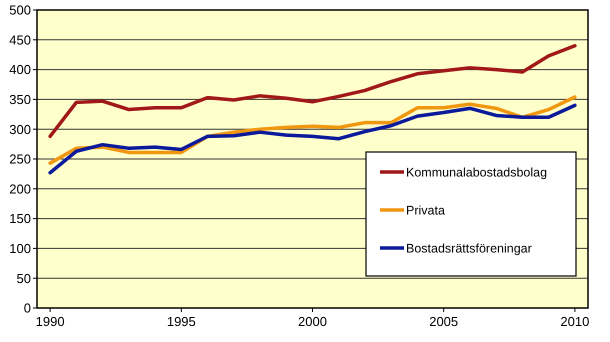 This screenshot has height=342, width=610. What do you see at coordinates (20, 248) in the screenshot?
I see `y-tick-label: 100` at bounding box center [20, 248].